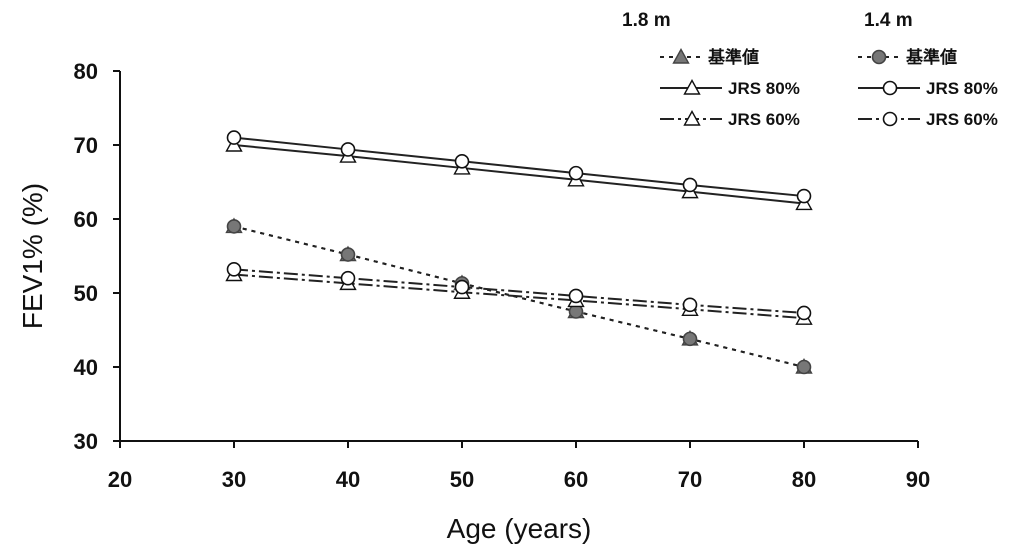 This screenshot has height=552, width=1036. Describe the element at coordinates (86, 145) in the screenshot. I see `y-tick-label: 70` at that location.